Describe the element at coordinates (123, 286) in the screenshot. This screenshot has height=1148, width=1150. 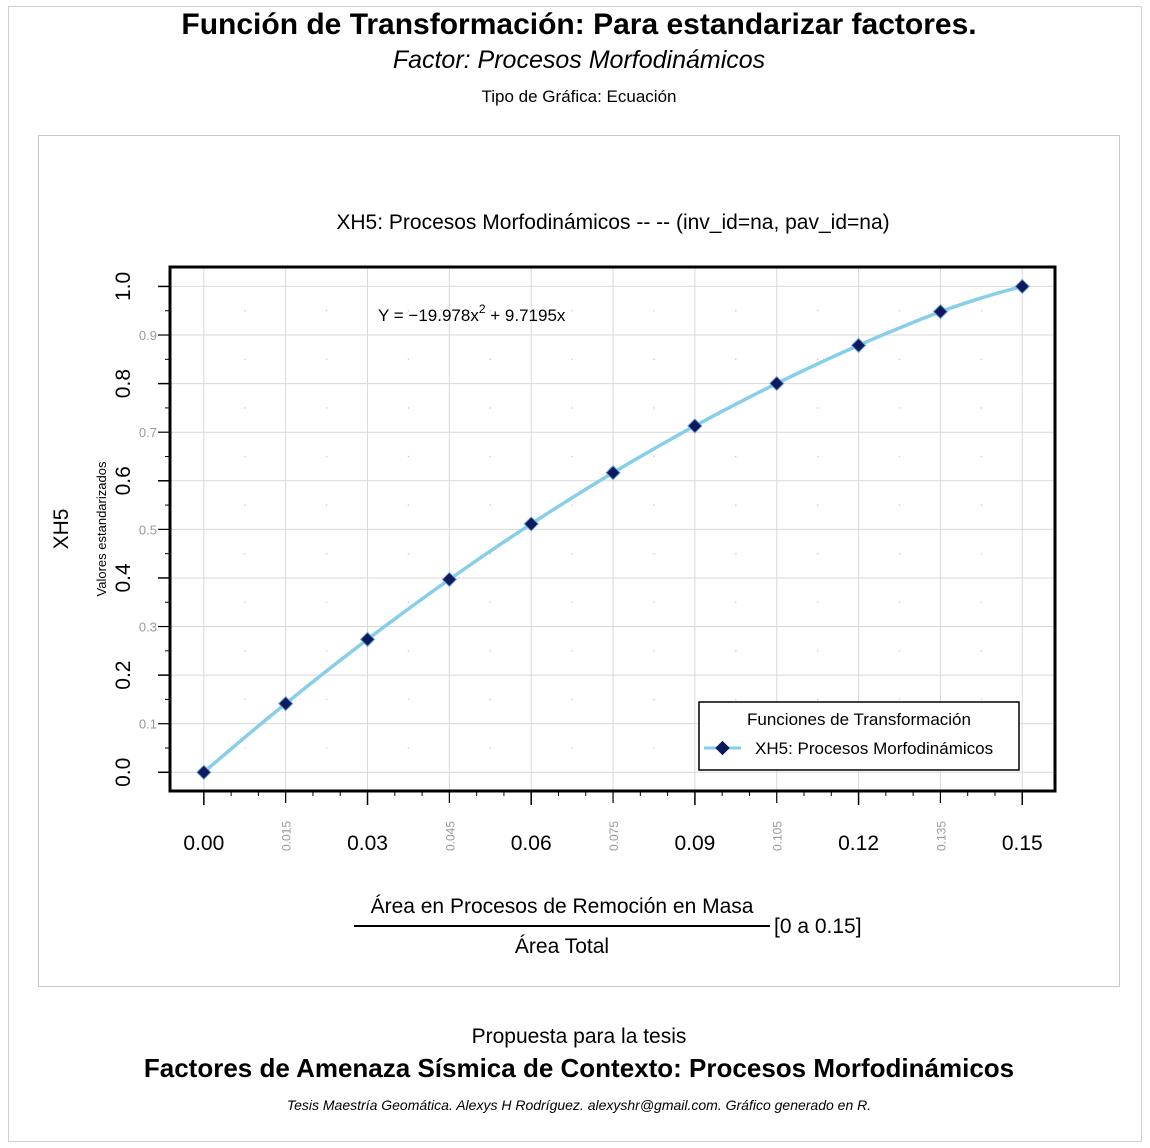
I see `y-tick-label: 1.0` at that location.